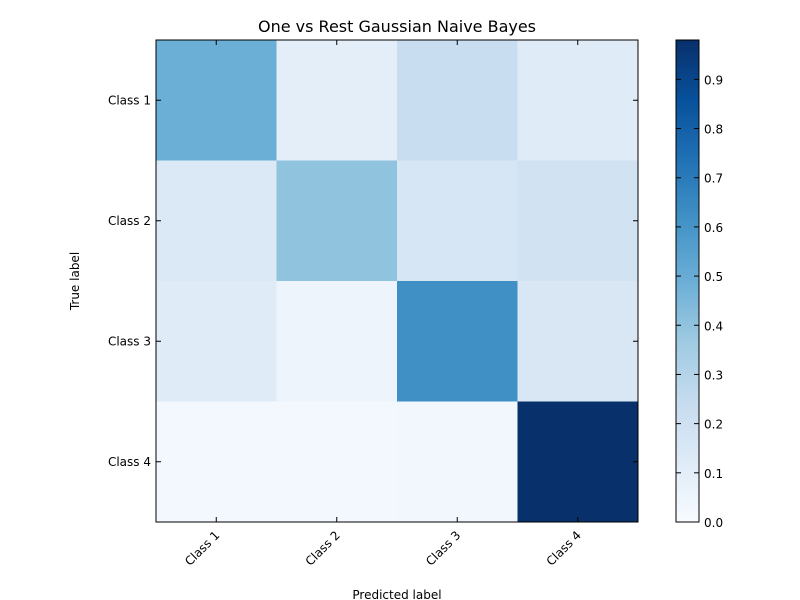 The height and width of the screenshot is (600, 800). Describe the element at coordinates (337, 100) in the screenshot. I see `heatmap-cell-r1-c2` at that location.